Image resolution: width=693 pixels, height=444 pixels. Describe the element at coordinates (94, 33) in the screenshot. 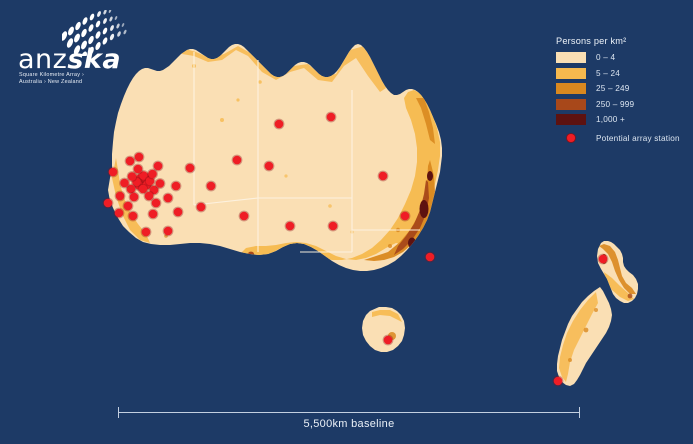

I see `ska-dish-array-icon` at that location.